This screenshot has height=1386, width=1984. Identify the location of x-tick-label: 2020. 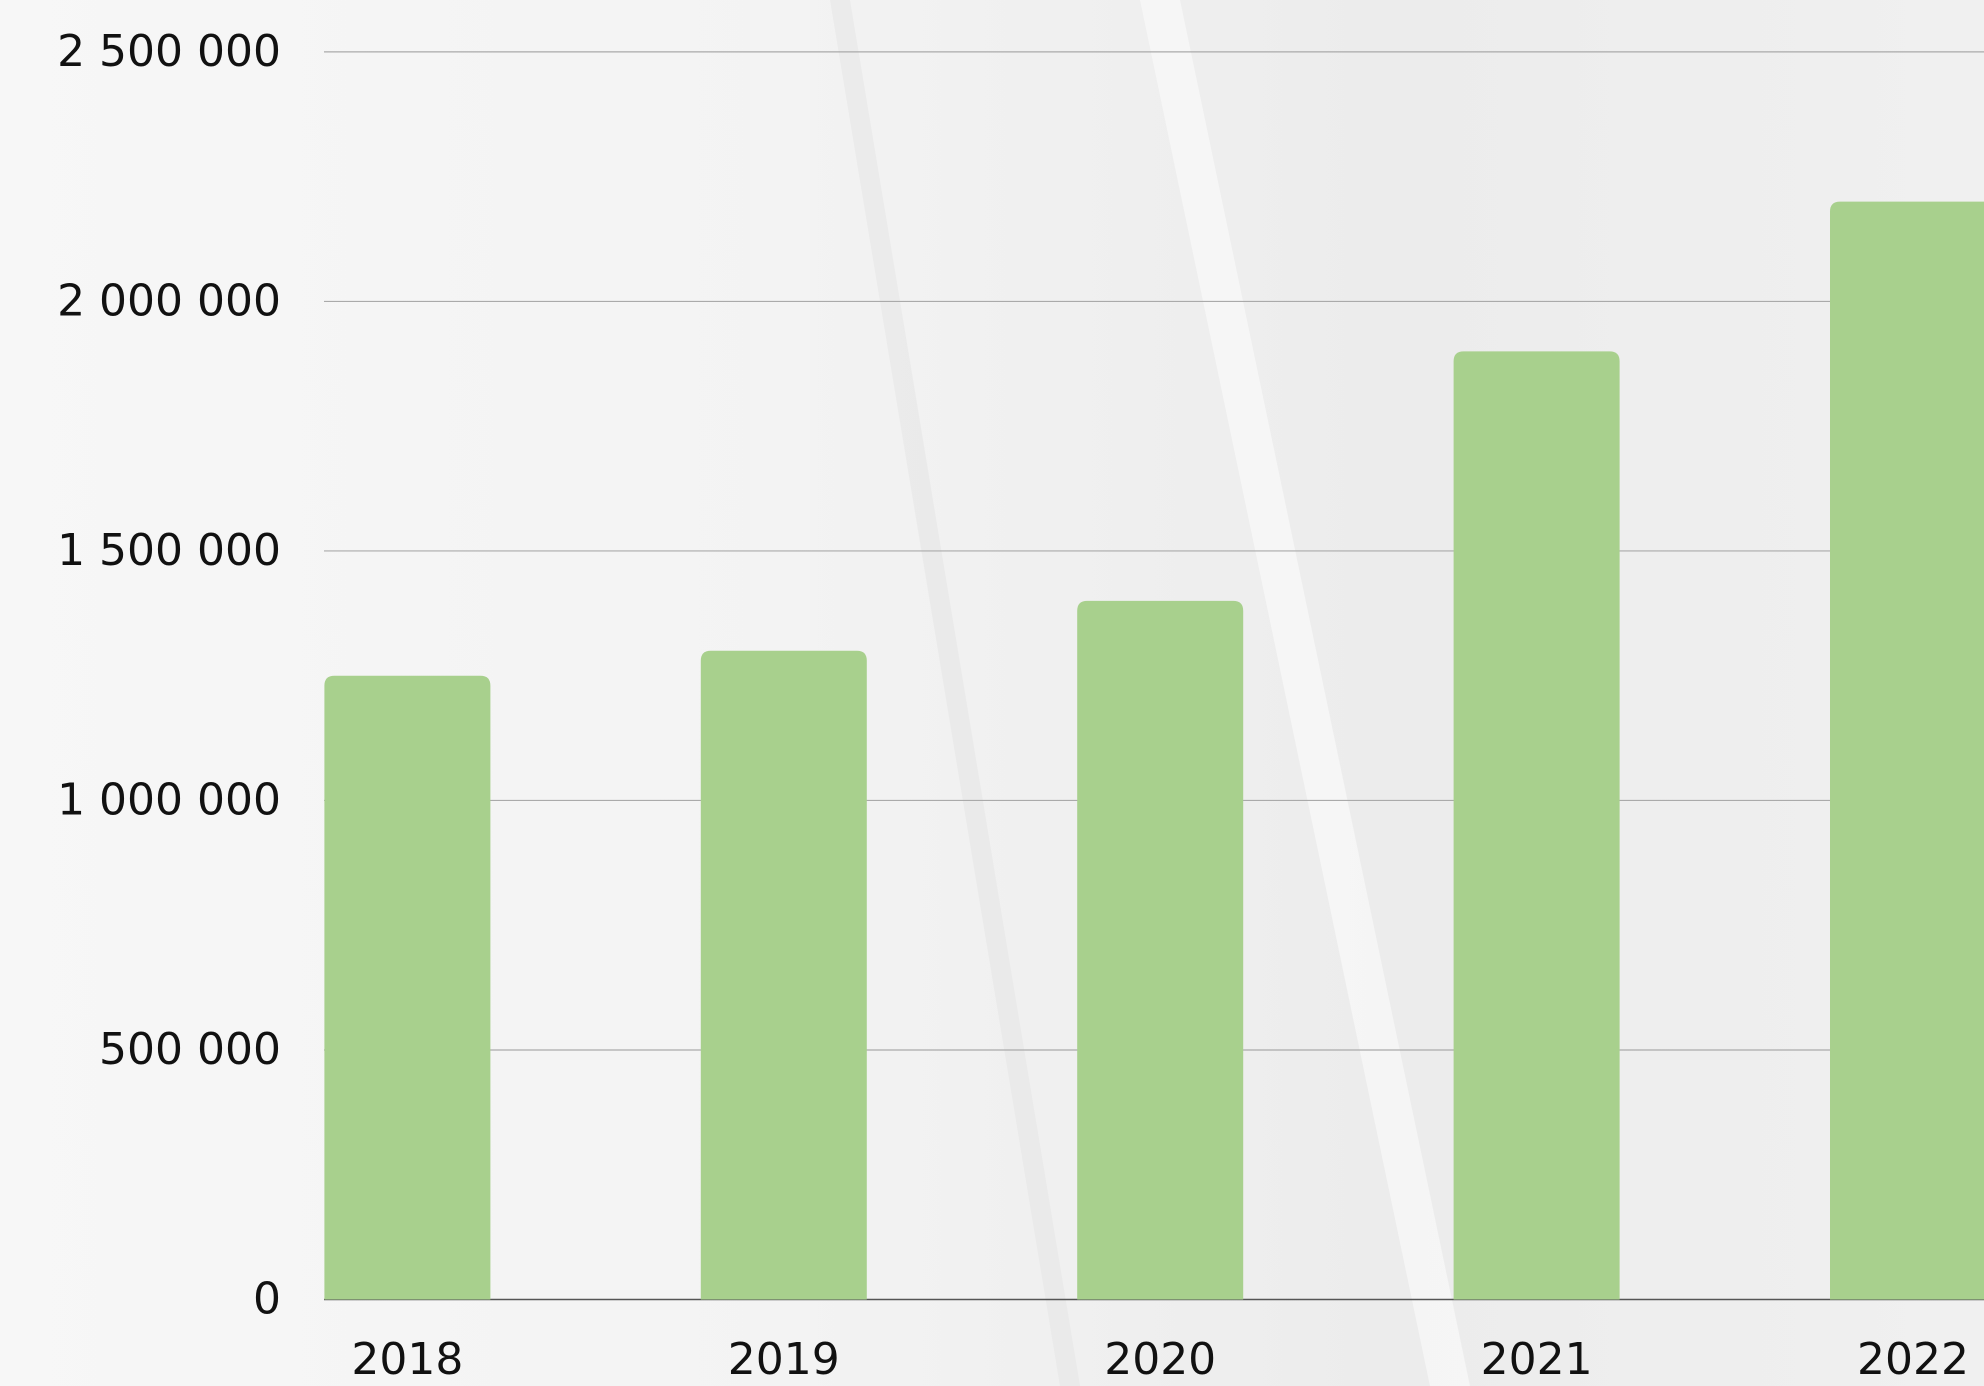
(1160, 1359).